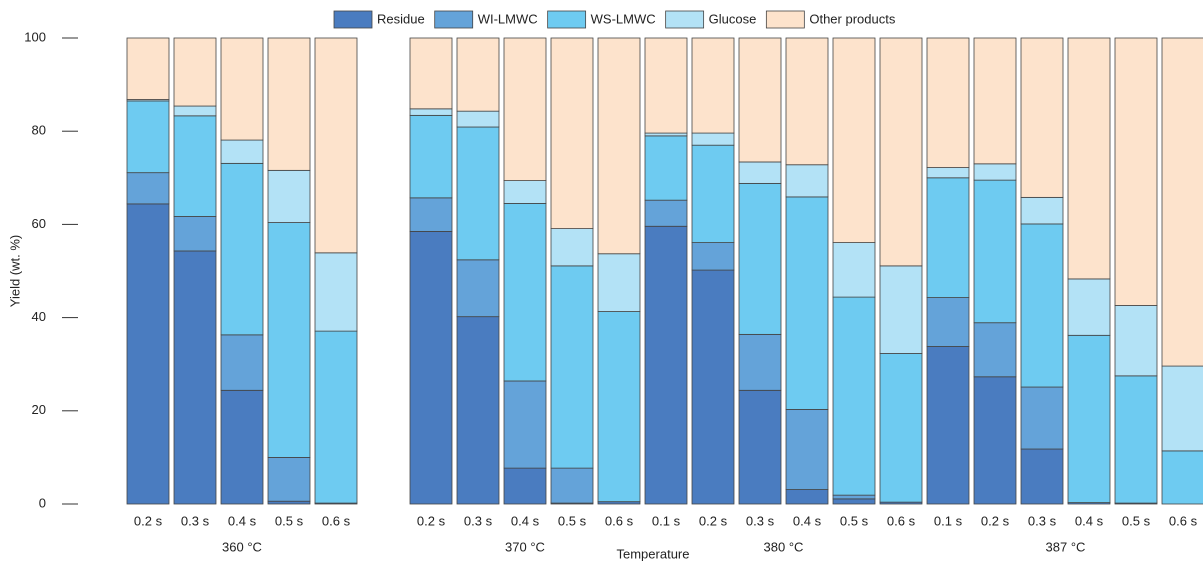  What do you see at coordinates (42, 502) in the screenshot?
I see `y-tick-label: 0` at bounding box center [42, 502].